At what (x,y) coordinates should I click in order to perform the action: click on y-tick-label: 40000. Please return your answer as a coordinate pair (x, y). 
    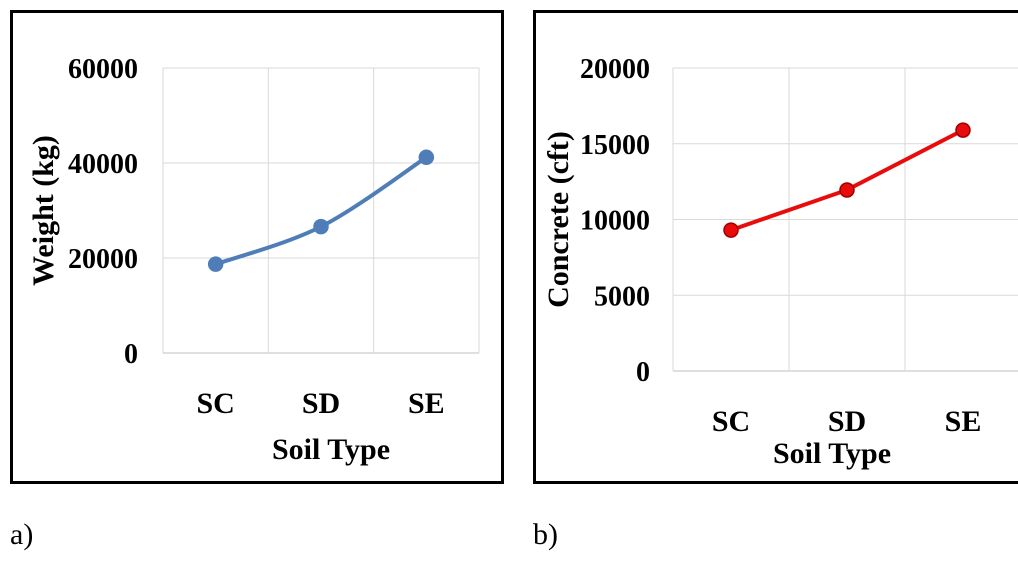
    Looking at the image, I should click on (103, 164).